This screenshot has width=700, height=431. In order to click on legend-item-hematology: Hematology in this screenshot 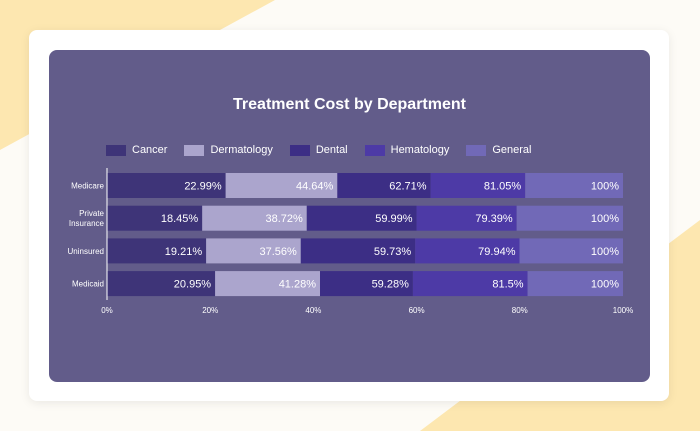, I will do `click(407, 150)`.